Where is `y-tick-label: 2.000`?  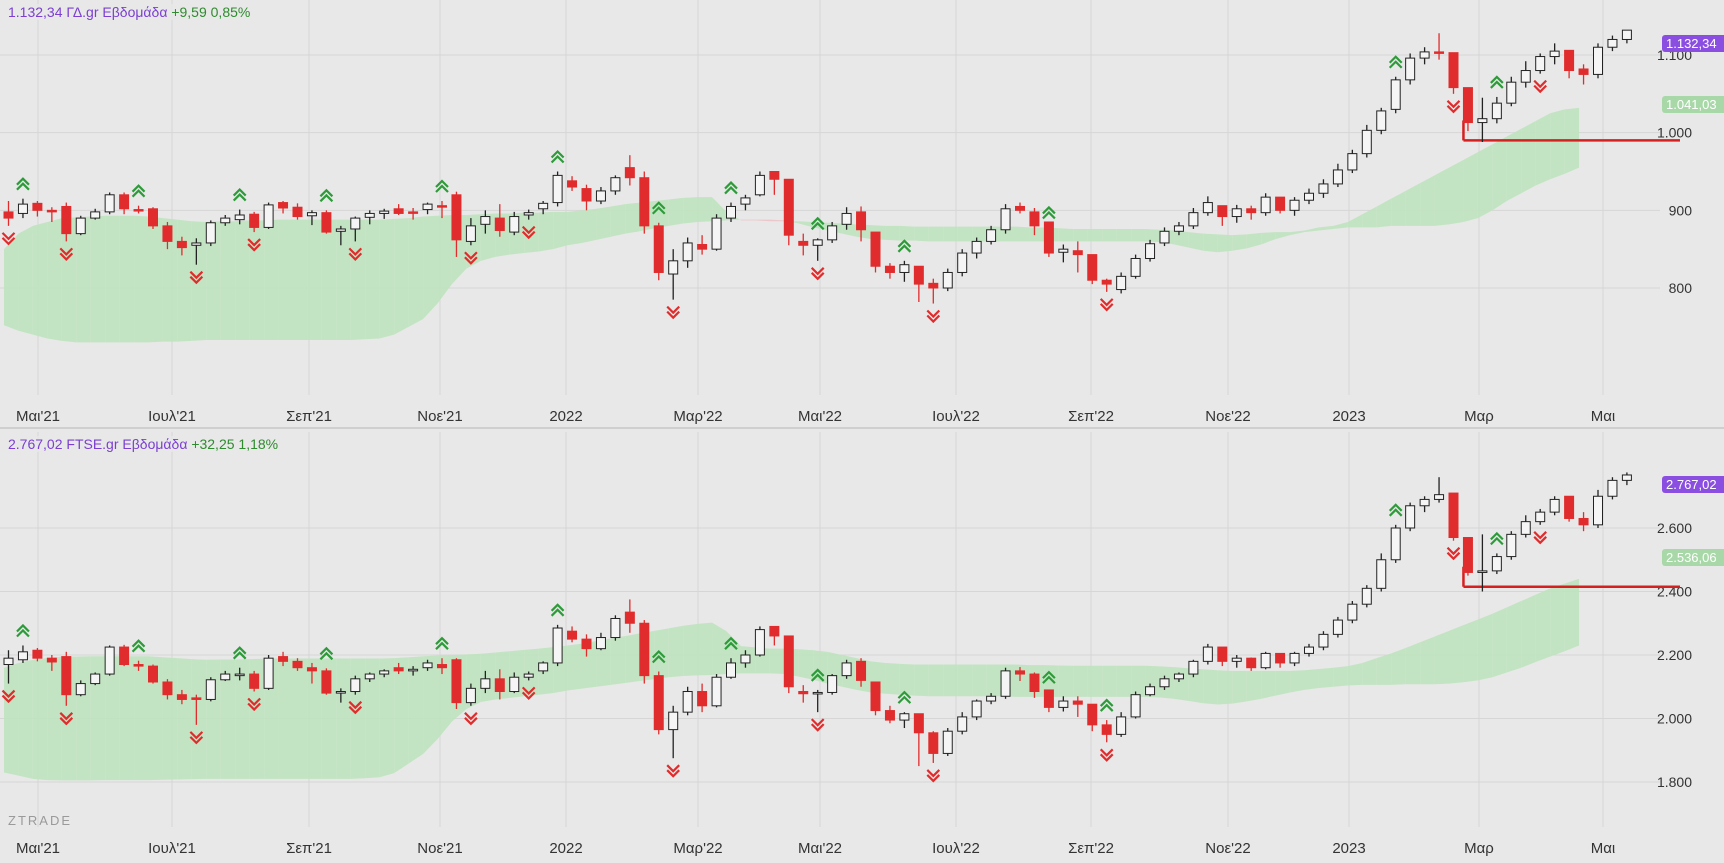 y-tick-label: 2.000 is located at coordinates (1674, 719).